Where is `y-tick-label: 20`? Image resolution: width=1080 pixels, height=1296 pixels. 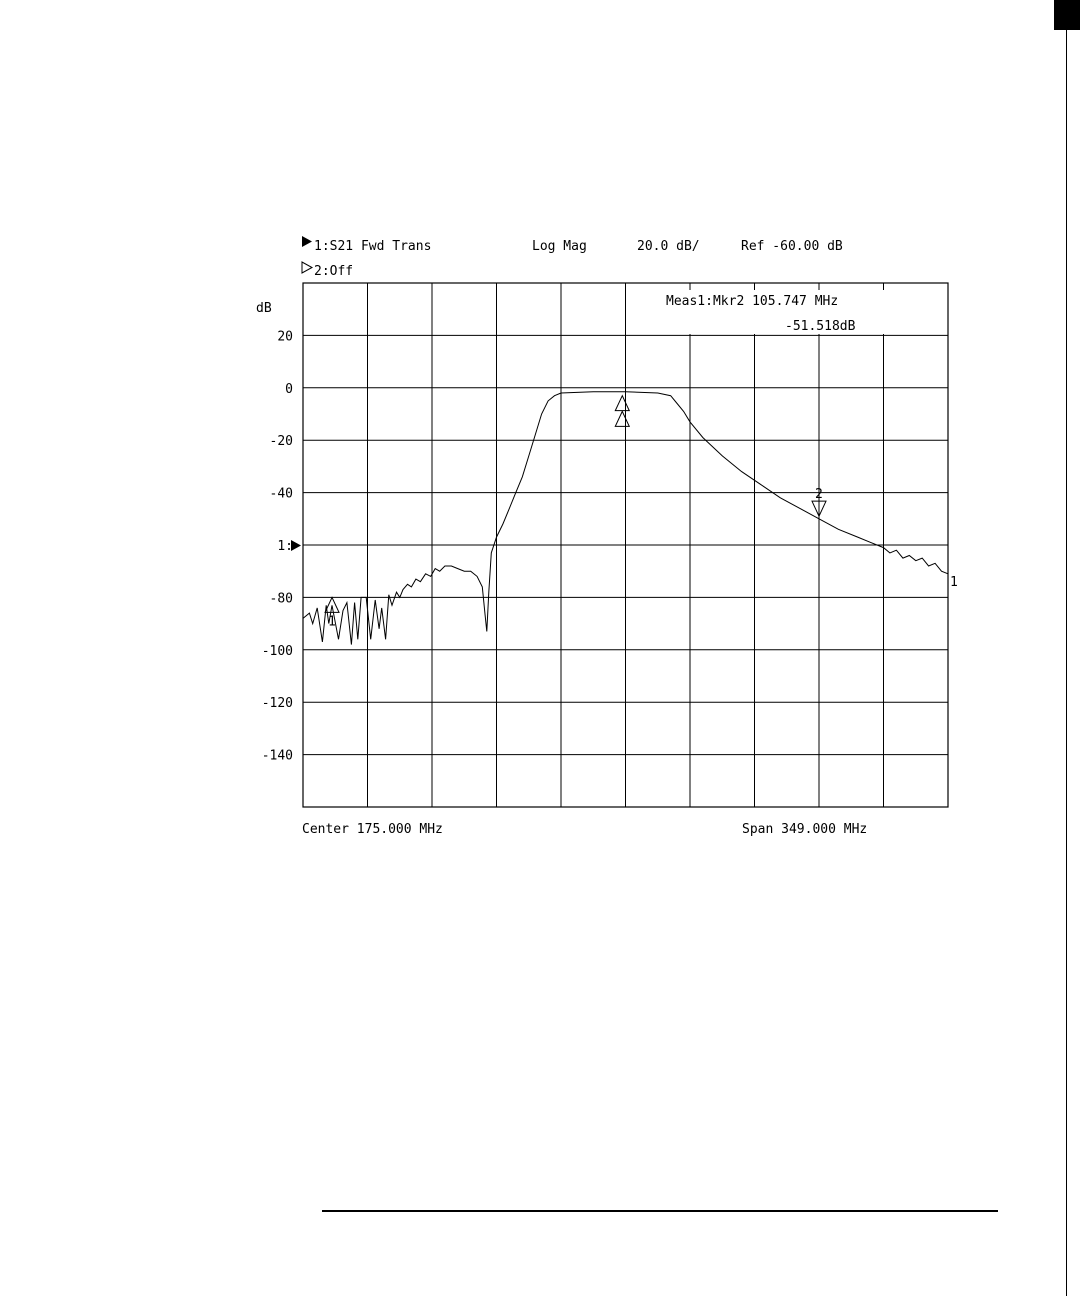 y-tick-label: 20 is located at coordinates (285, 336).